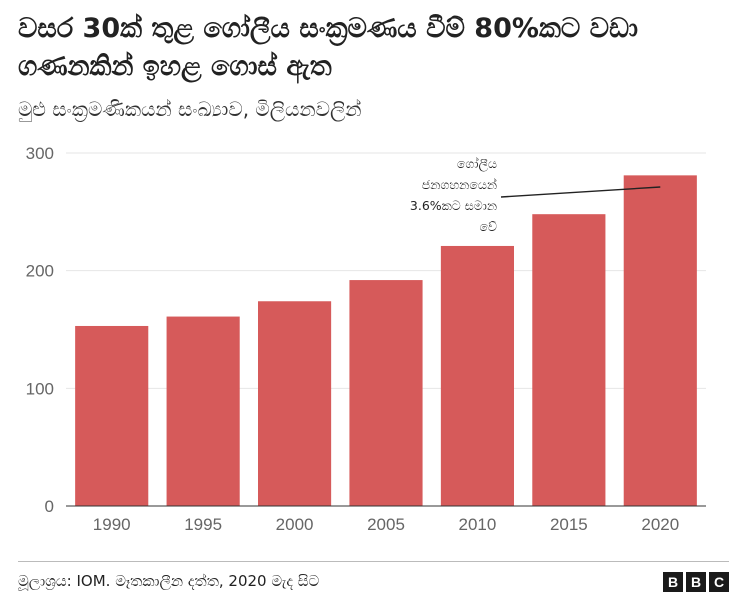 This screenshot has width=747, height=605. I want to click on bbc-logo: B B C, so click(696, 582).